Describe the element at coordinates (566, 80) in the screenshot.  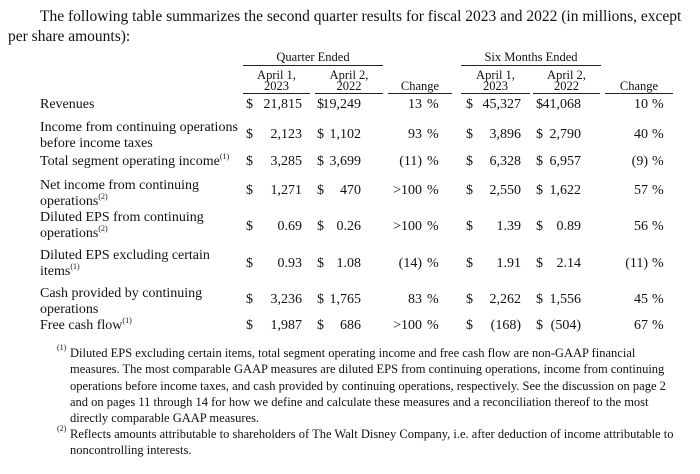
I see `header-s-2022: April 2, 2022` at that location.